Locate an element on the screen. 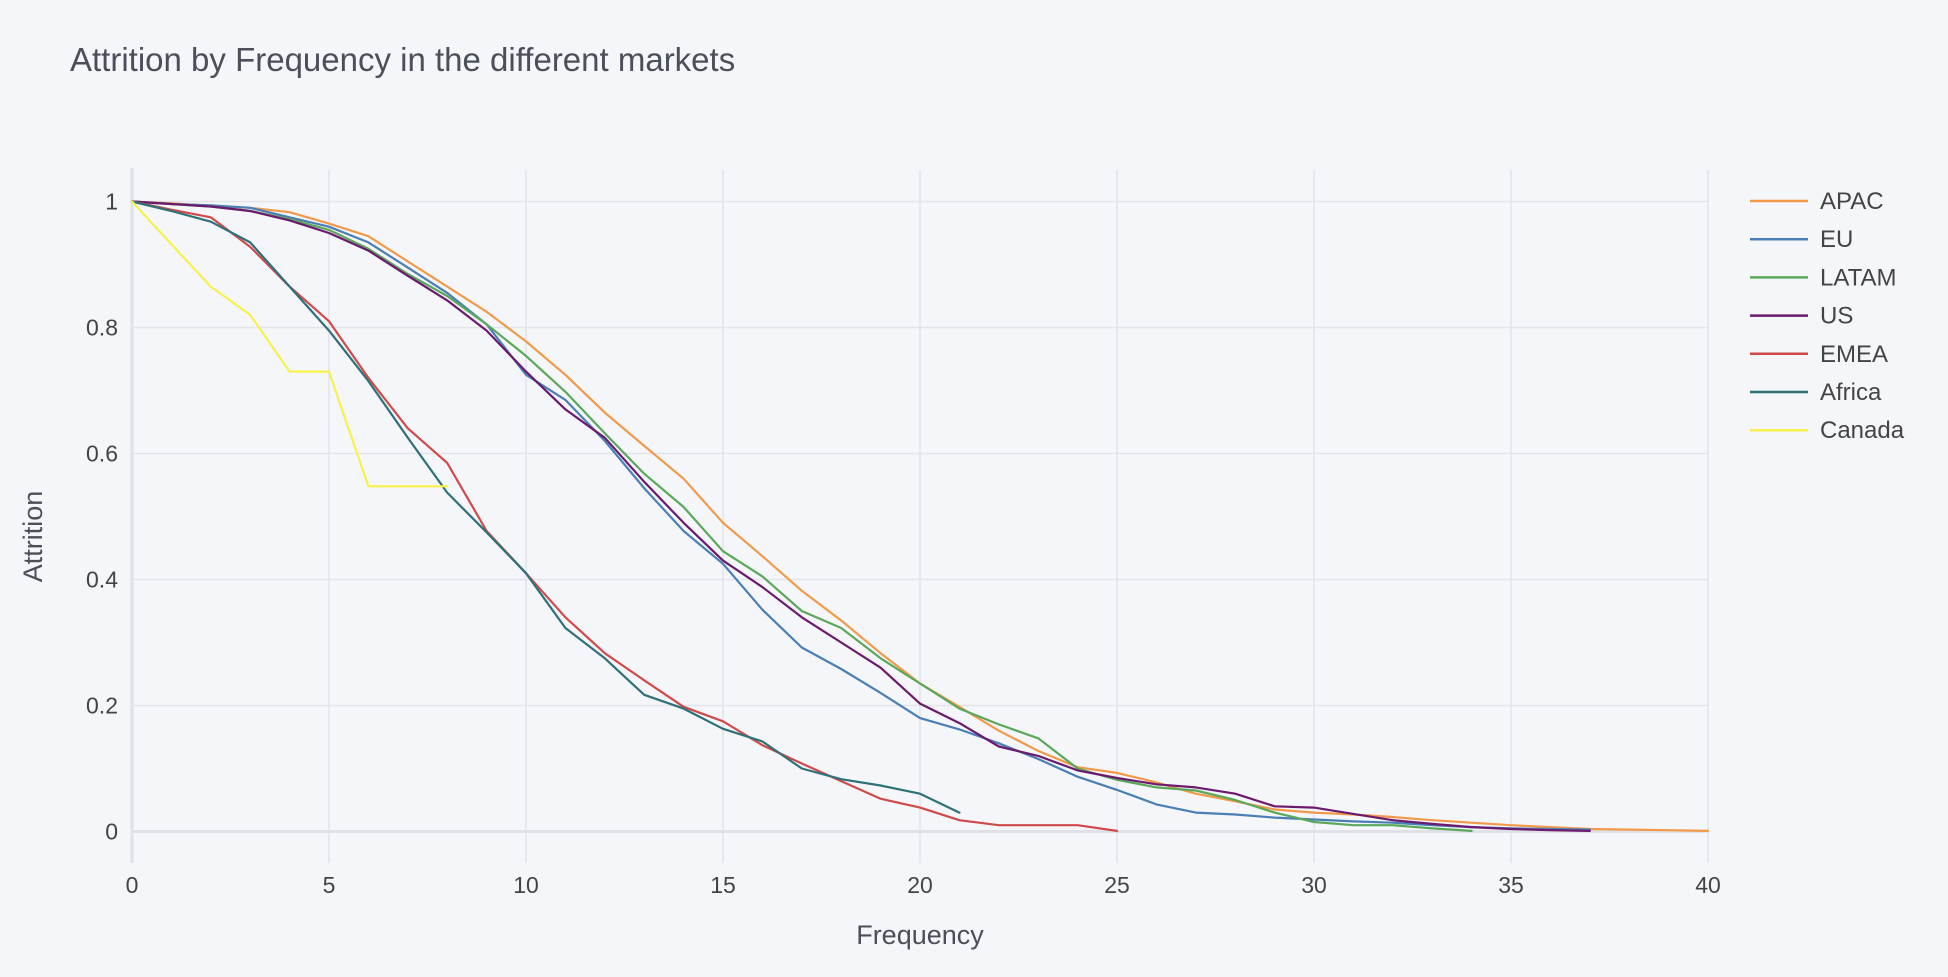 The image size is (1948, 977). legend: APAC EU LATAM US EMEA Africa Canada is located at coordinates (1827, 316).